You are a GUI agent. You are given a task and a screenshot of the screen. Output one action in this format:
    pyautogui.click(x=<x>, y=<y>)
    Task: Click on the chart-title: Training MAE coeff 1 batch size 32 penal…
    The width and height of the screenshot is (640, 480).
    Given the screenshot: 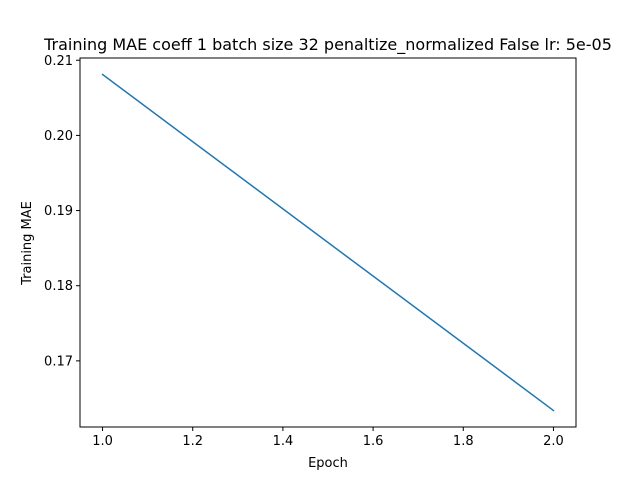 What is the action you would take?
    pyautogui.click(x=327, y=45)
    